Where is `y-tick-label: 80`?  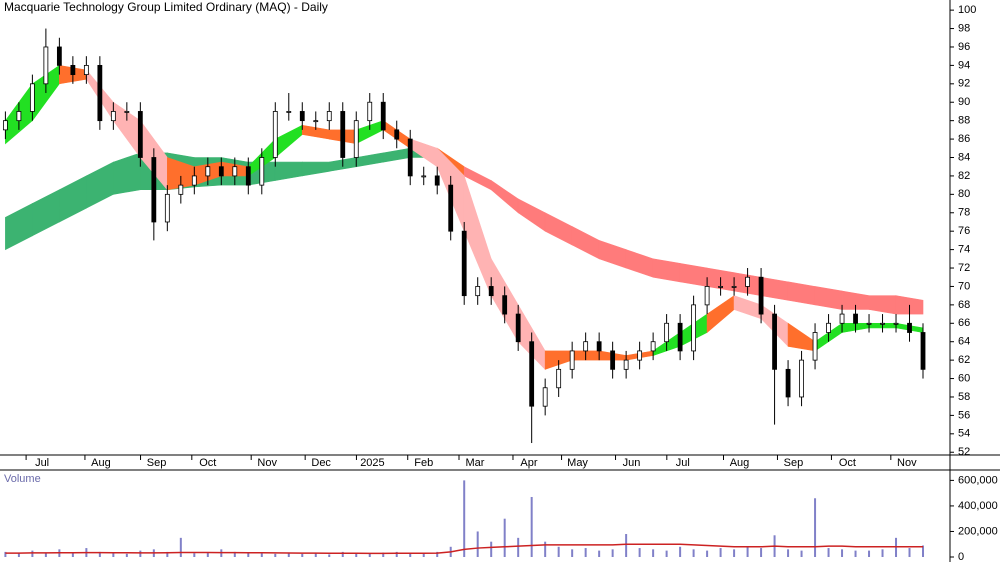
y-tick-label: 80 is located at coordinates (964, 194).